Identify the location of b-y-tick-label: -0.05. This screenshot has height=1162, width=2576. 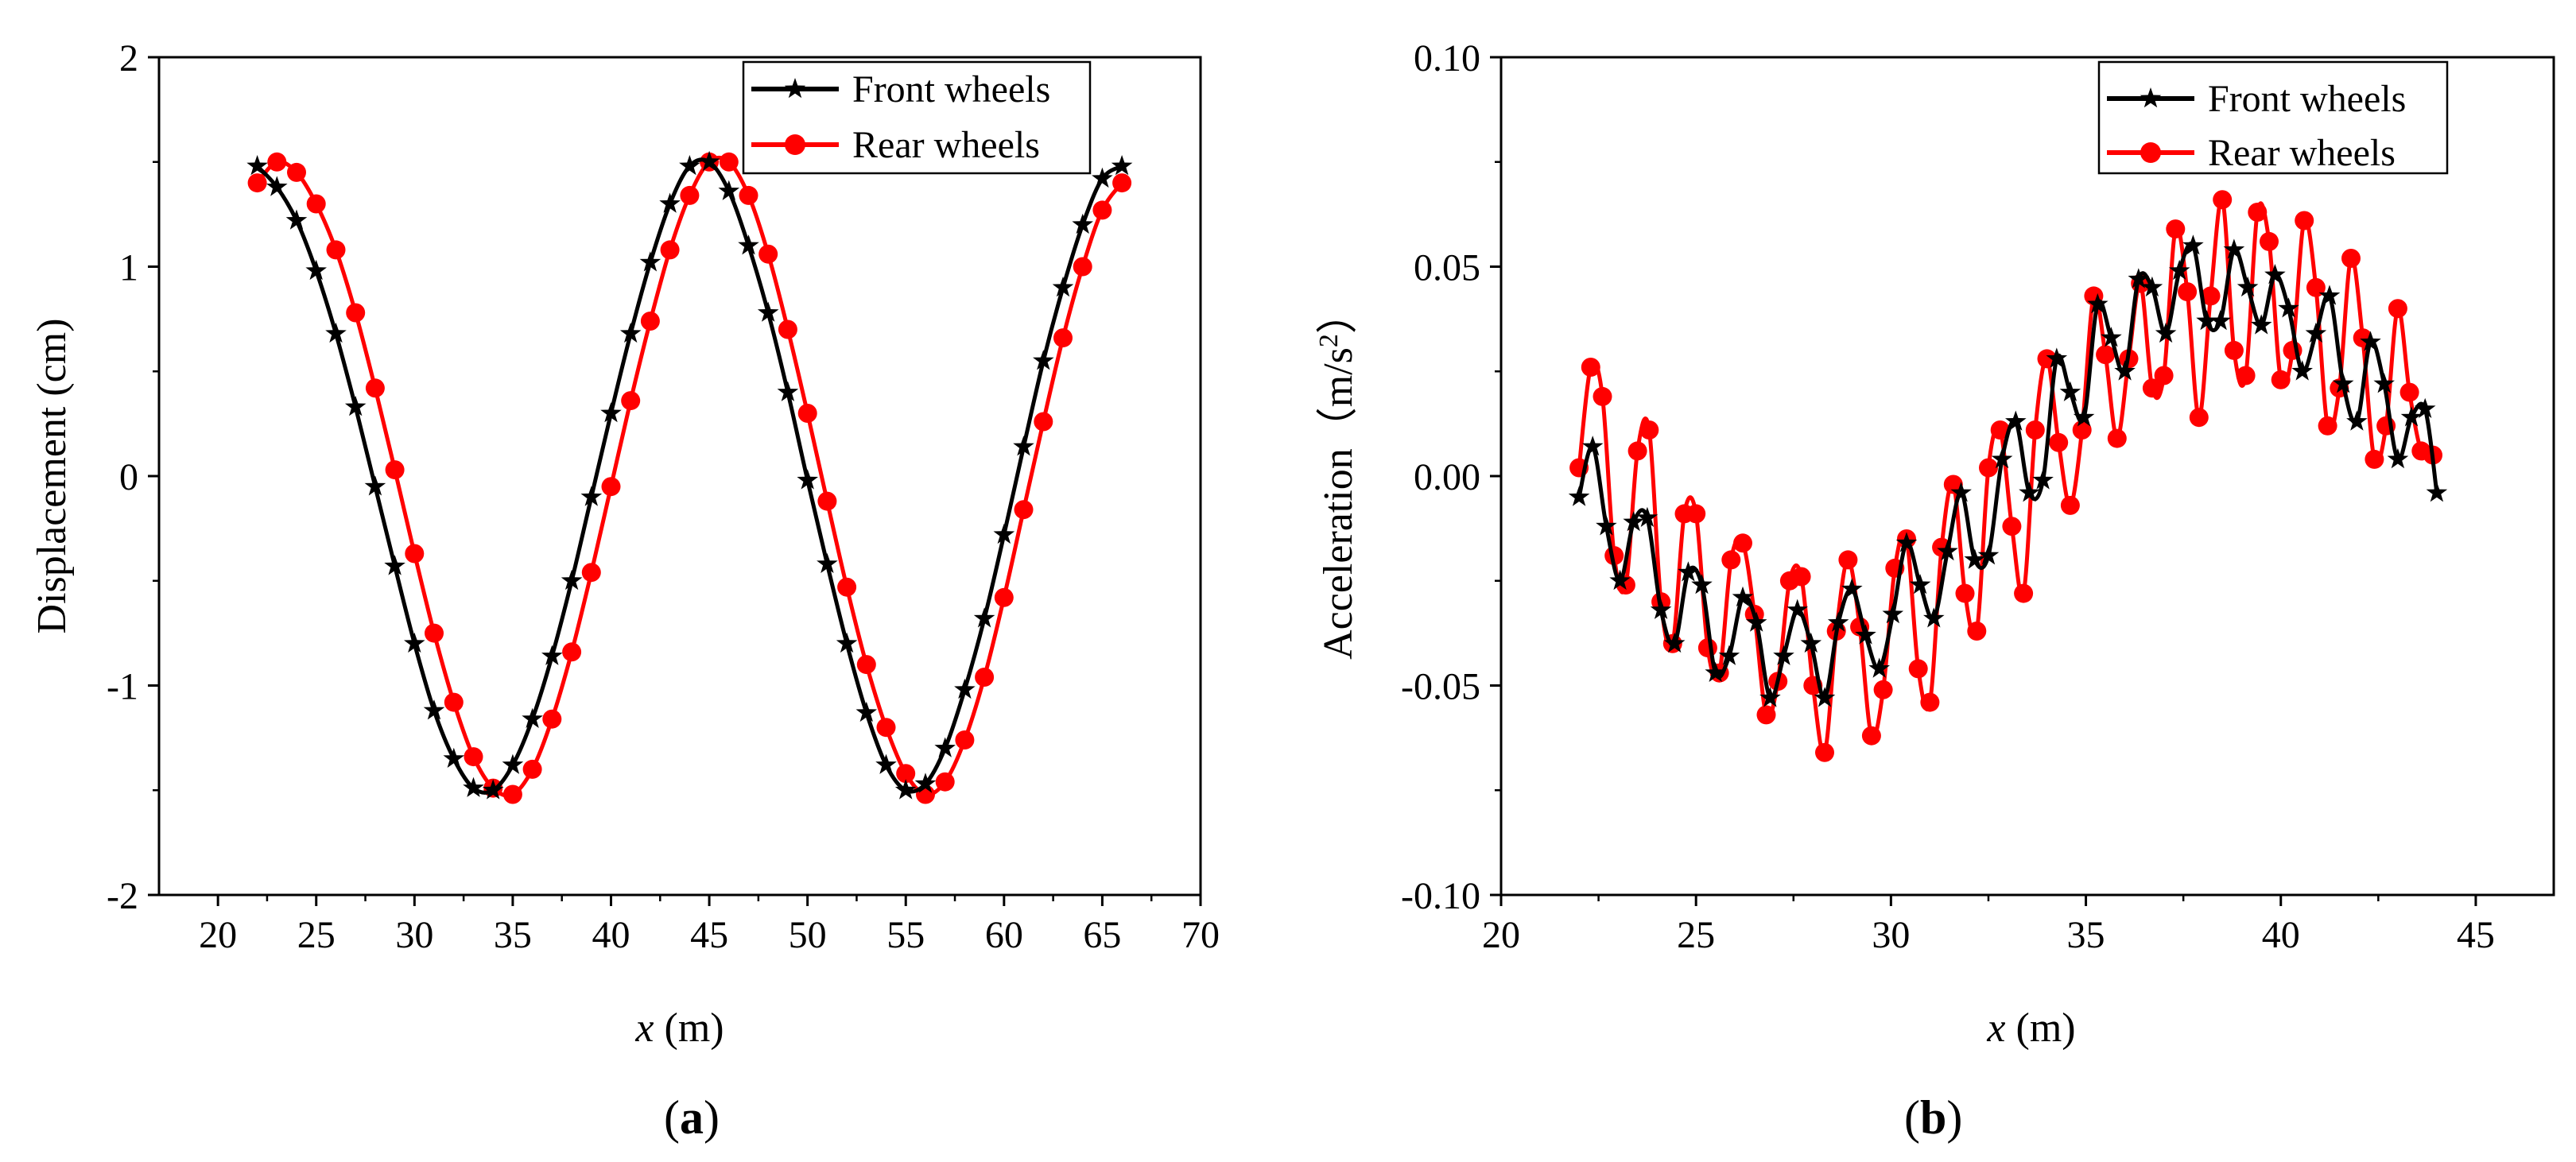
(1441, 687).